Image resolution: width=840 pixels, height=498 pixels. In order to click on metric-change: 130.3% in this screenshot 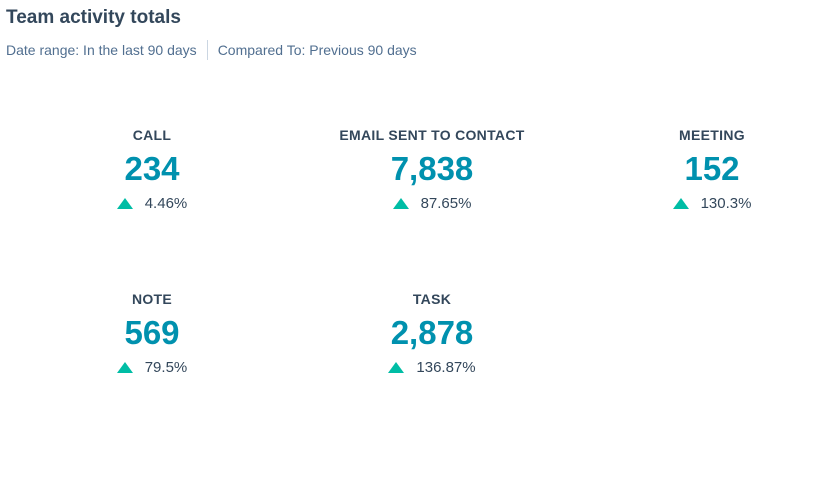, I will do `click(712, 203)`.